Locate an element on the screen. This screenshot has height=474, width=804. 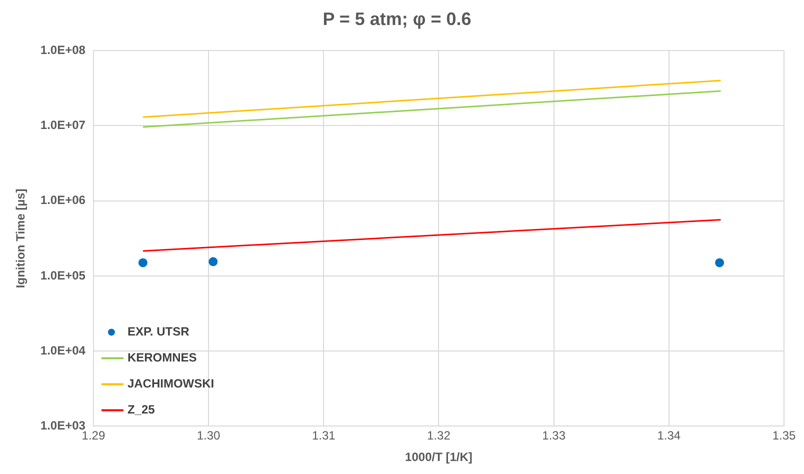
y-axis-title: Ignition Time [µs] is located at coordinates (21, 238).